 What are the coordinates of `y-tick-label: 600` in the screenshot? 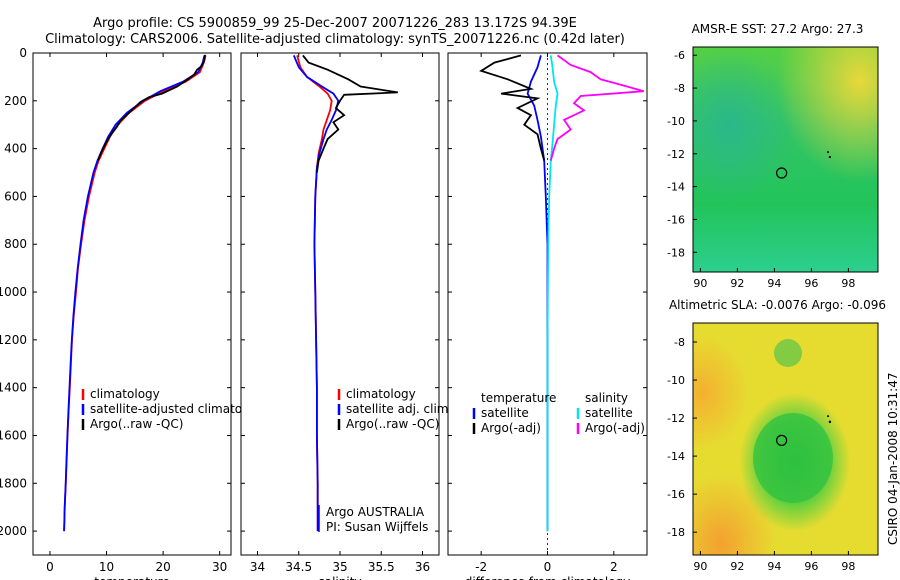 It's located at (15, 196).